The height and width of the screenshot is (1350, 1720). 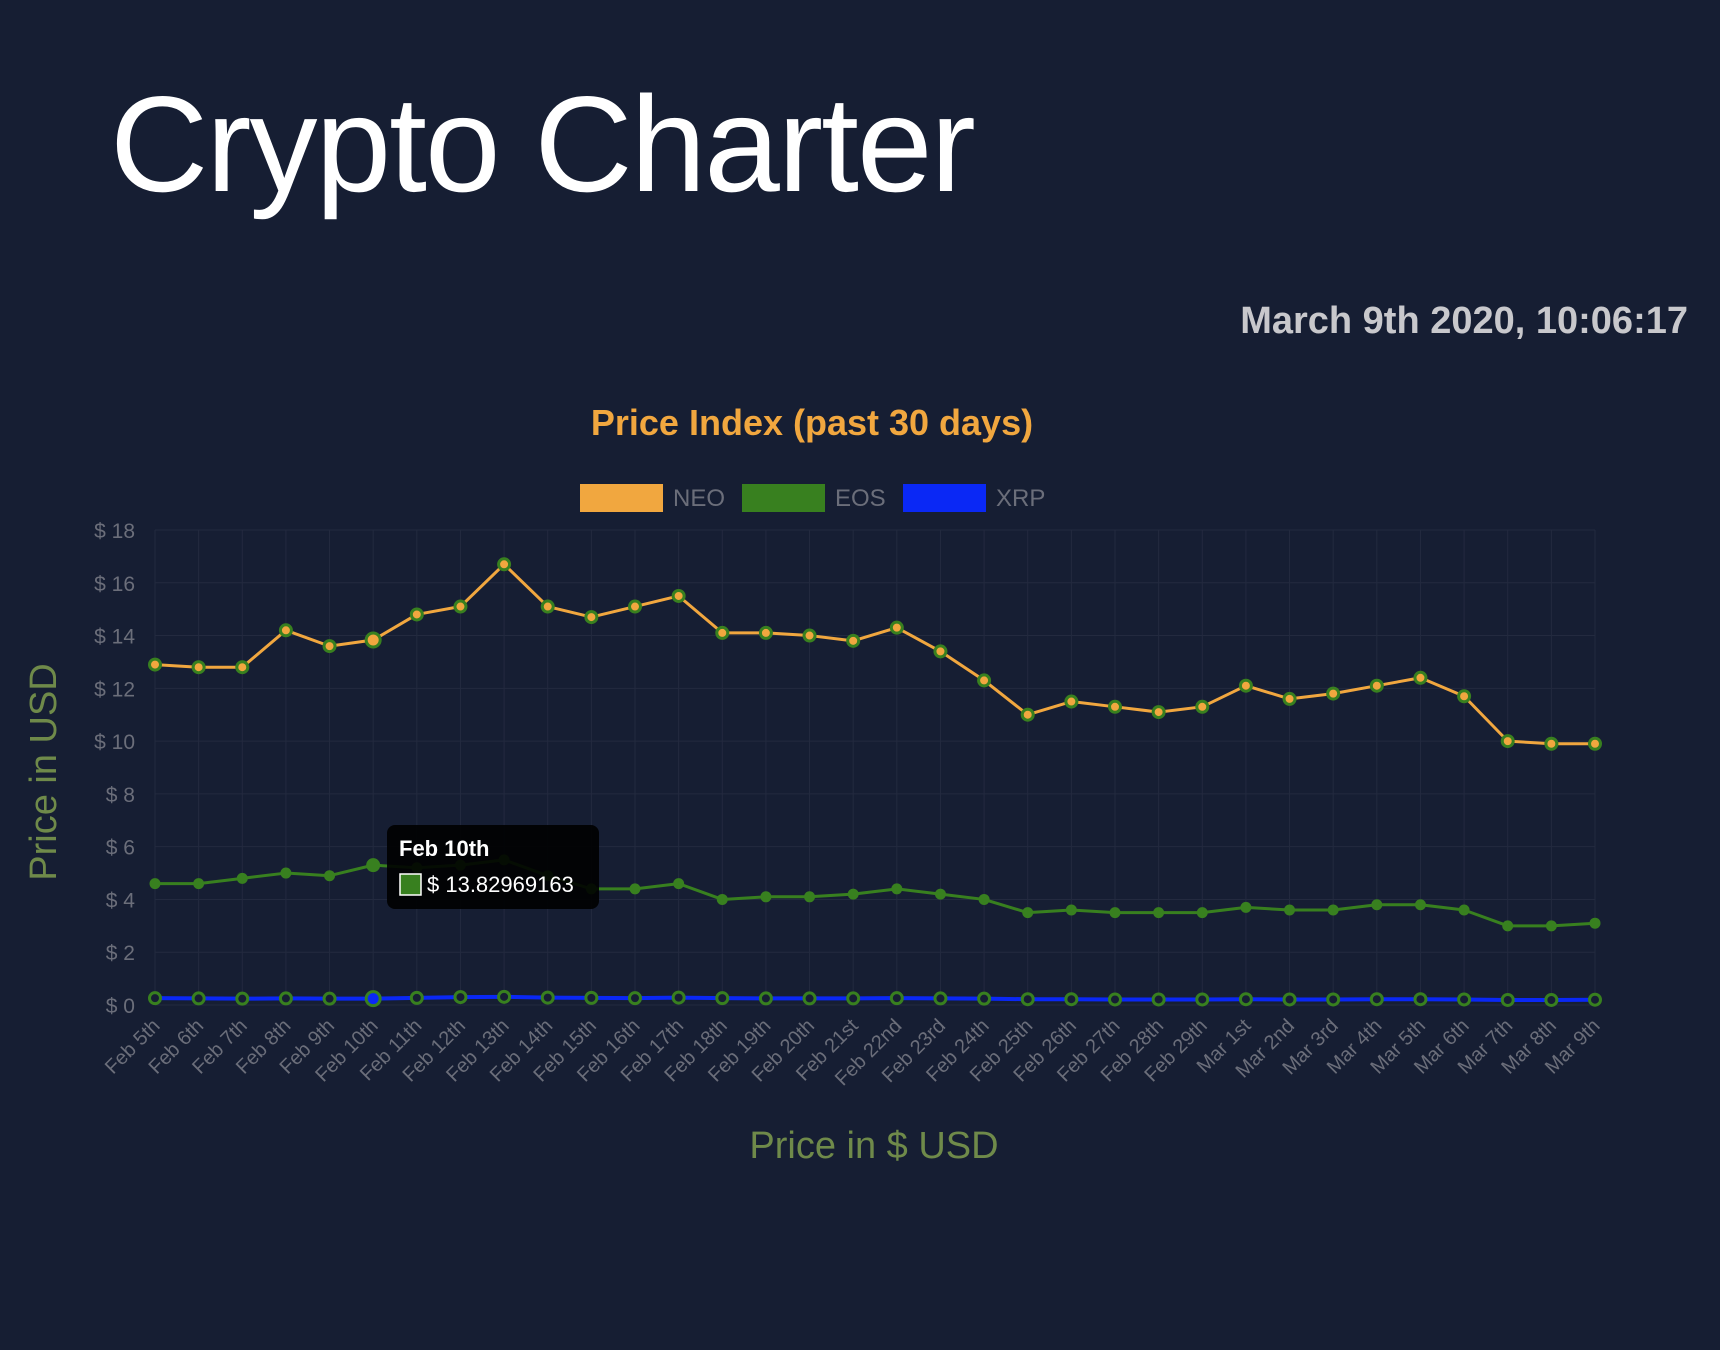 What do you see at coordinates (974, 498) in the screenshot?
I see `legend-item-xrp: XRP` at bounding box center [974, 498].